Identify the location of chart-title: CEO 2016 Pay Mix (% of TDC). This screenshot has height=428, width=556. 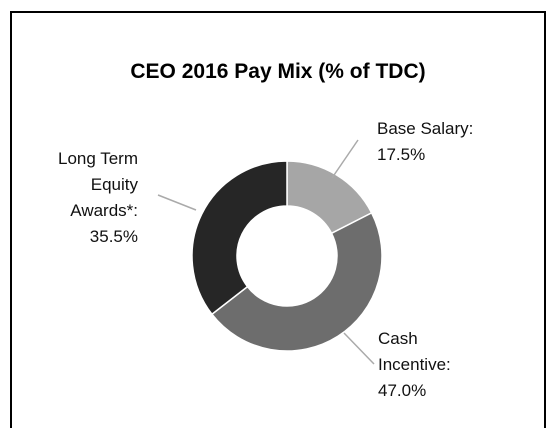
(278, 71).